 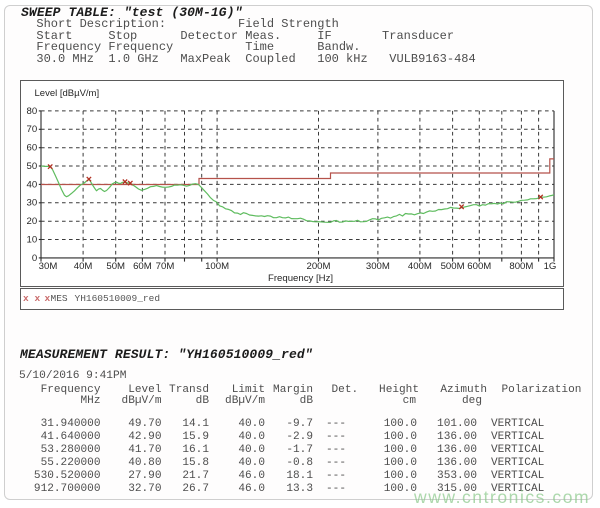 I want to click on svg-text: 50, so click(x=32, y=166).